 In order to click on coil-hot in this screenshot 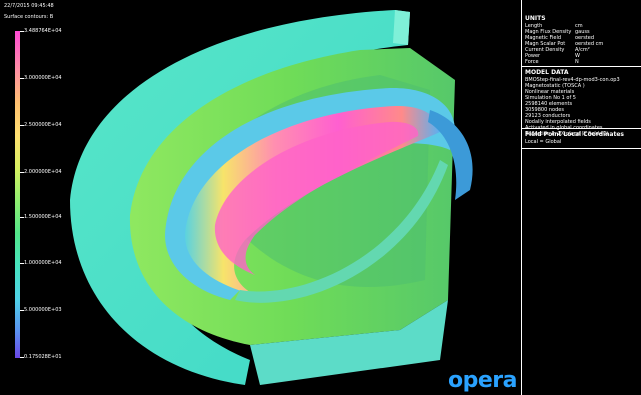, I will do `click(316, 198)`.